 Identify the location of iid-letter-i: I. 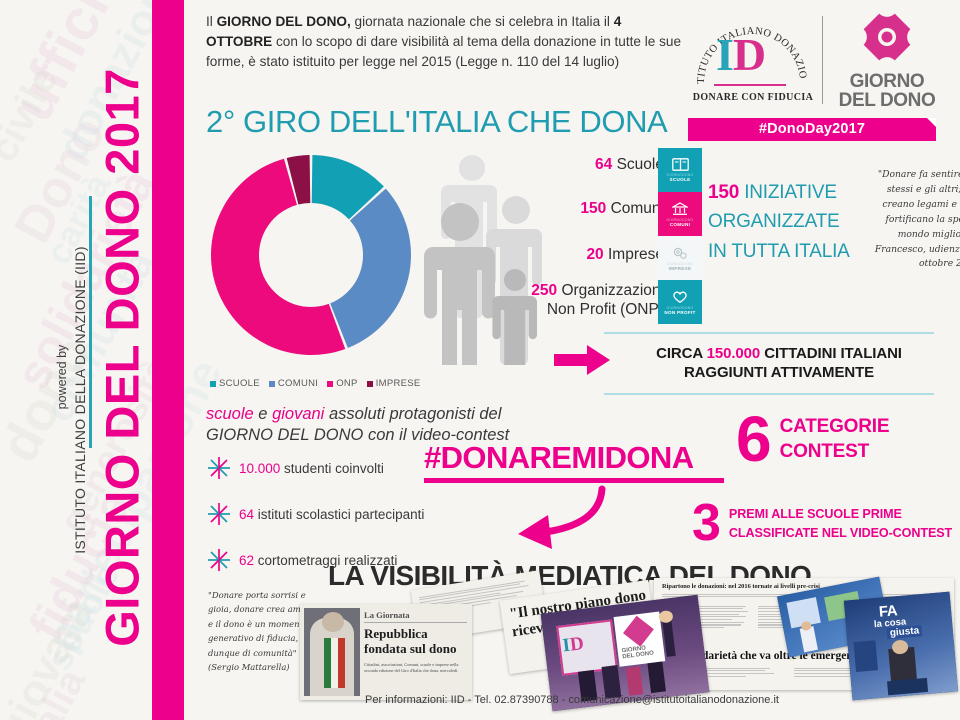
(725, 54).